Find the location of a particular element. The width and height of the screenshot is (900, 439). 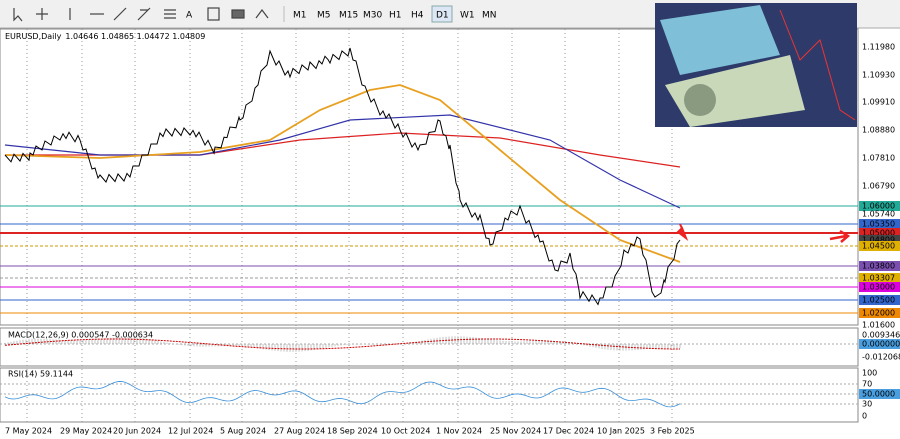

price-label: 1.01600 is located at coordinates (878, 325).